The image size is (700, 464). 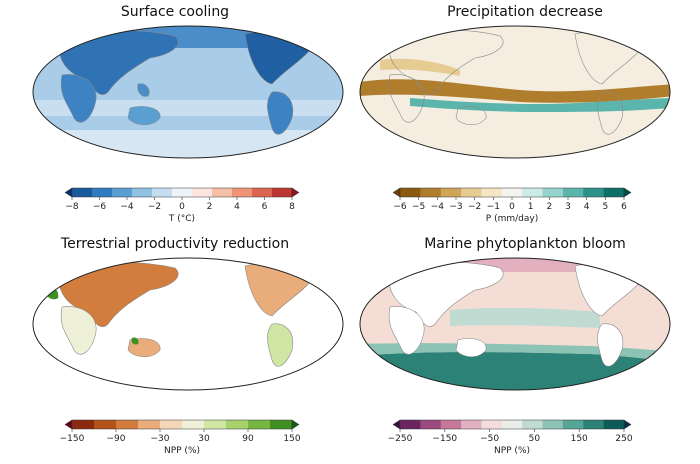 I want to click on colorbar-tick-label: −50, so click(x=489, y=439).